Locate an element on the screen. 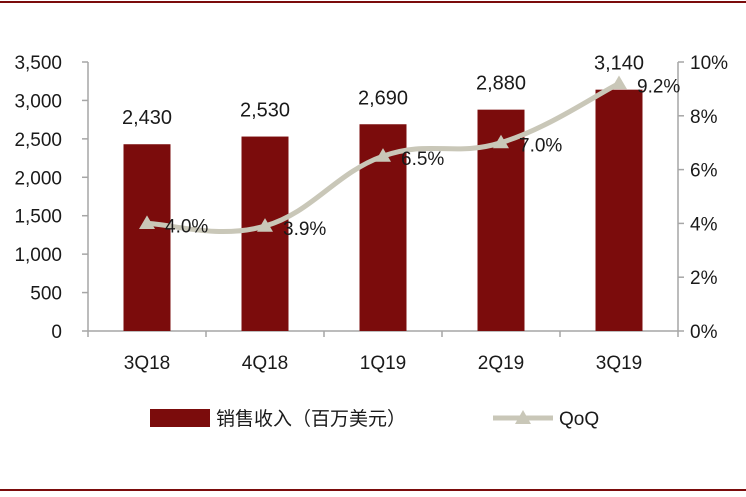 The width and height of the screenshot is (746, 497). y-right-tick-label: 6% is located at coordinates (704, 171).